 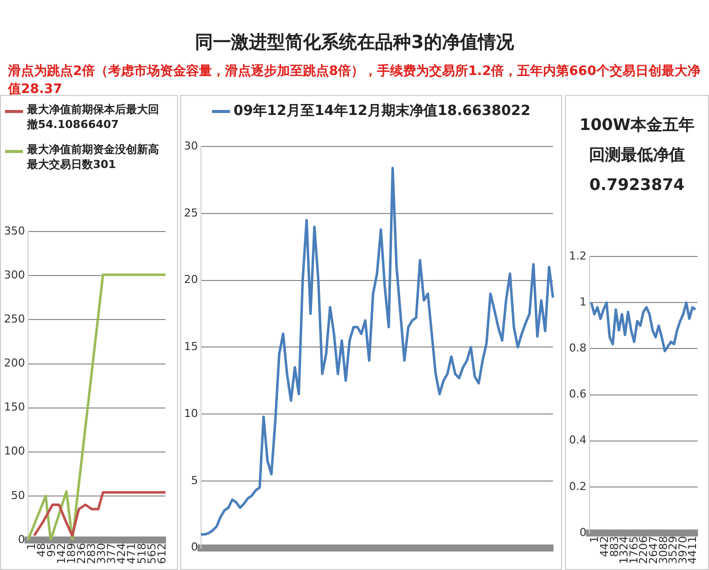 What do you see at coordinates (191, 413) in the screenshot?
I see `y-tick-label: 10` at bounding box center [191, 413].